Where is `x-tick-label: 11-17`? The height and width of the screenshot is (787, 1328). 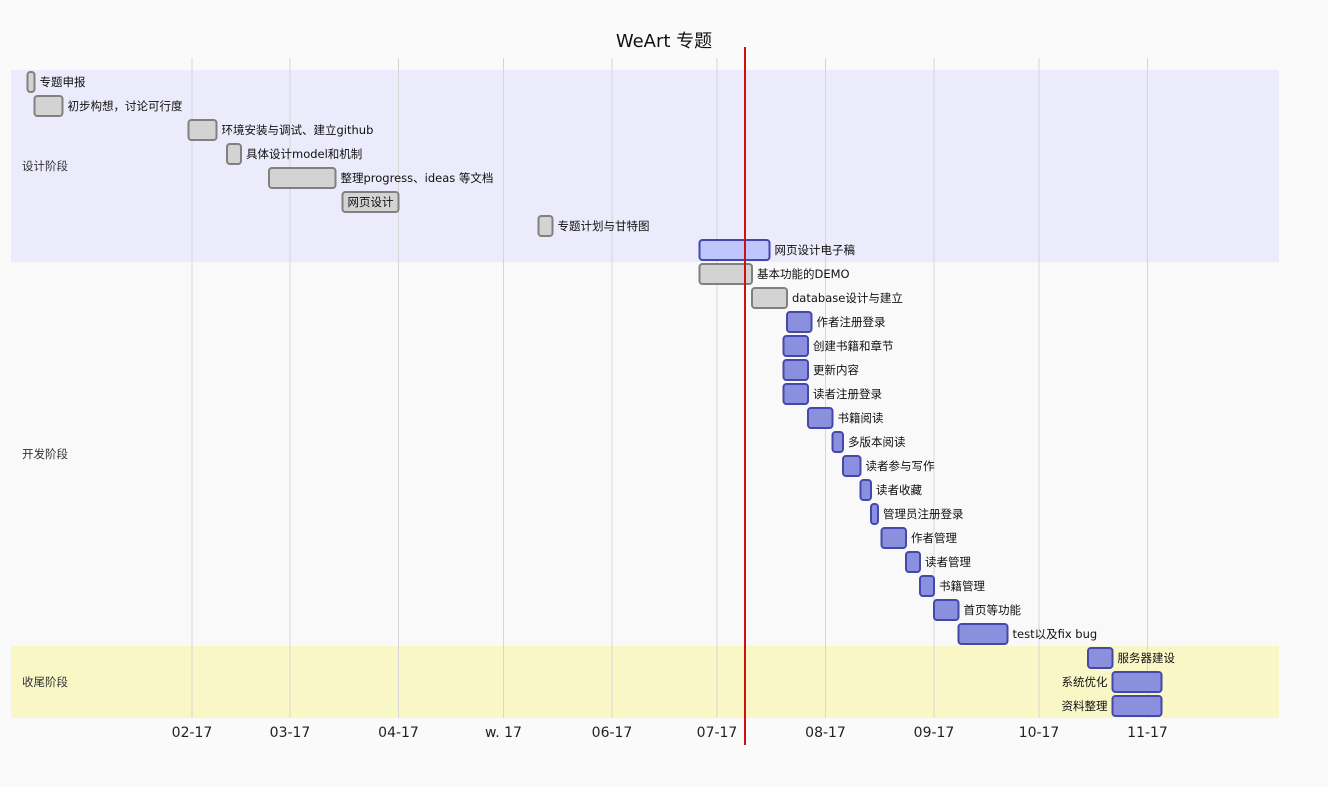 x-tick-label: 11-17 is located at coordinates (1147, 733).